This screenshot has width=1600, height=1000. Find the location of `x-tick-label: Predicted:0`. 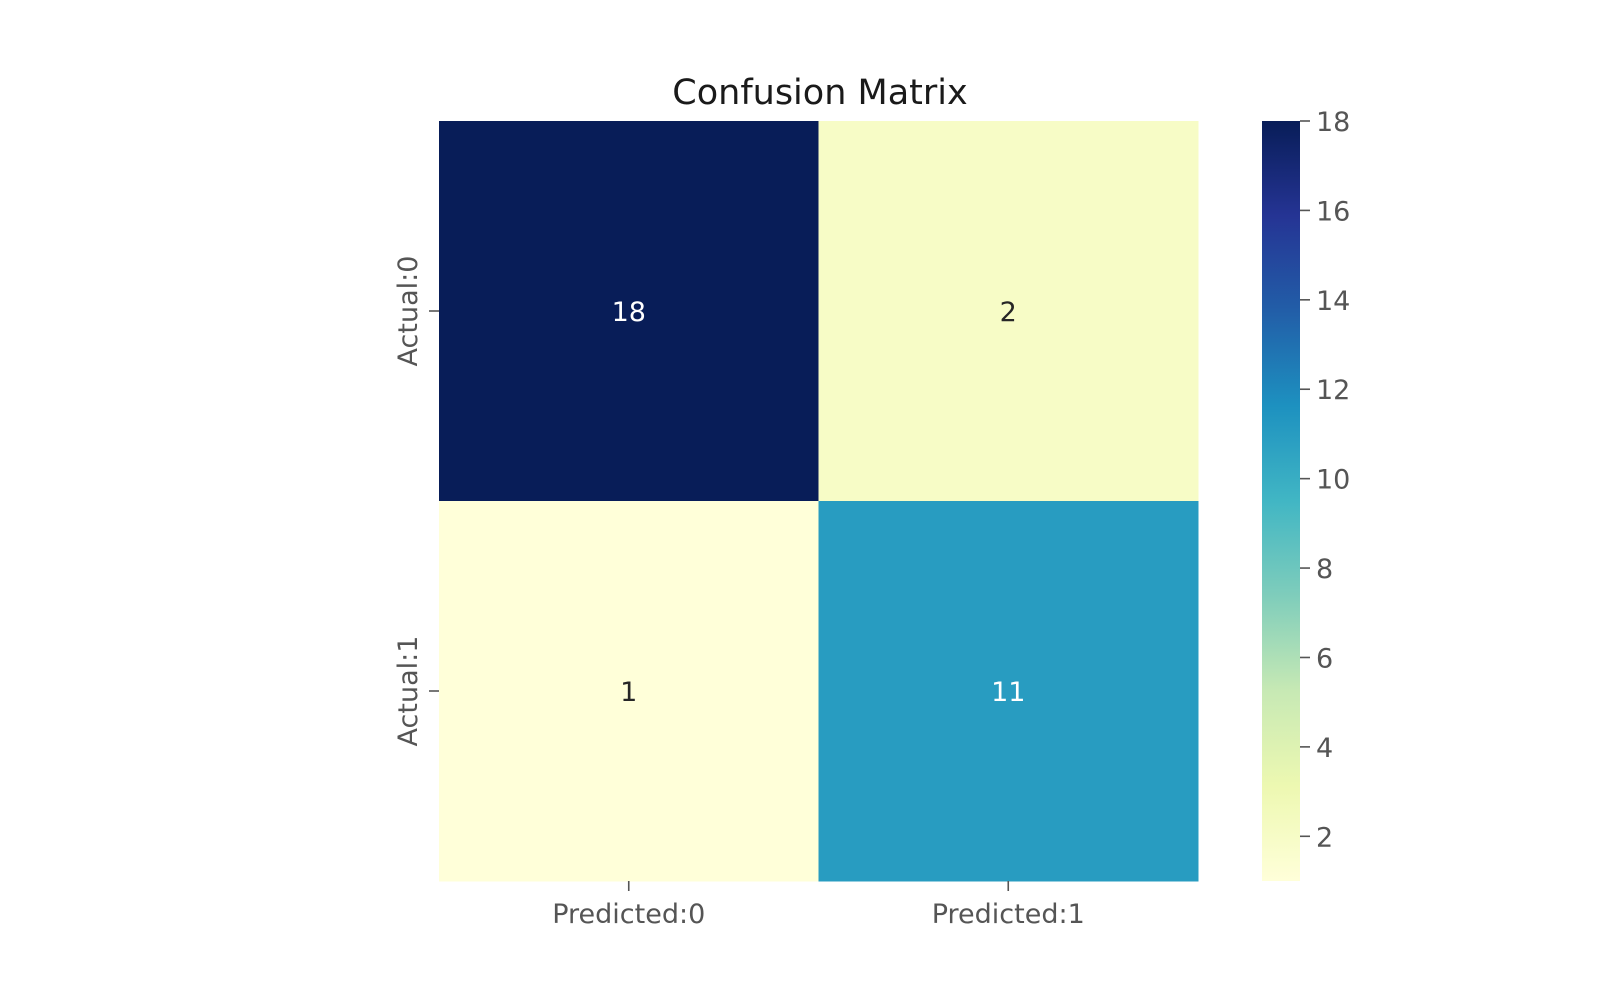

x-tick-label: Predicted:0 is located at coordinates (628, 914).